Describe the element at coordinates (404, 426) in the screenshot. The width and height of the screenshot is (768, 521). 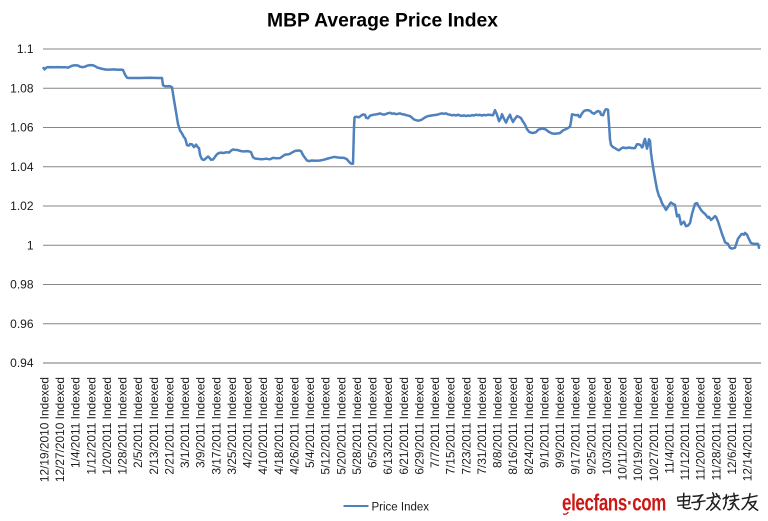
I see `svg-text: 6/21/2011 Indexed` at that location.